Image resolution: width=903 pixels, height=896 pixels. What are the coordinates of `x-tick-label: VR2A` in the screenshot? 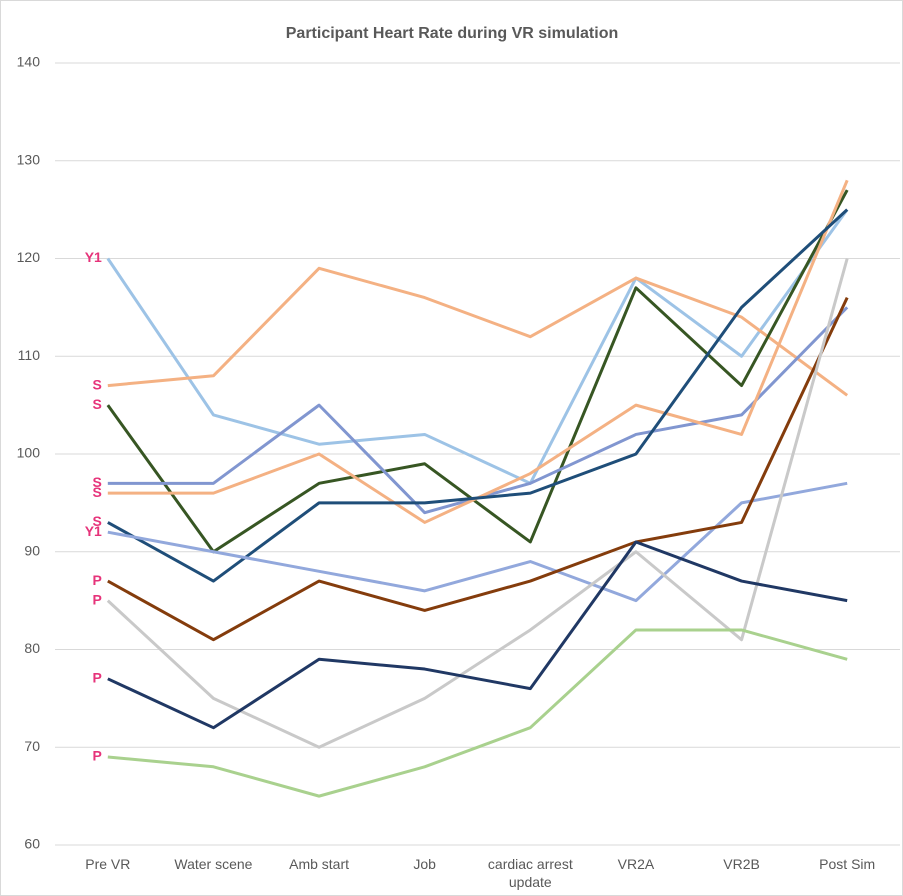 It's located at (636, 864).